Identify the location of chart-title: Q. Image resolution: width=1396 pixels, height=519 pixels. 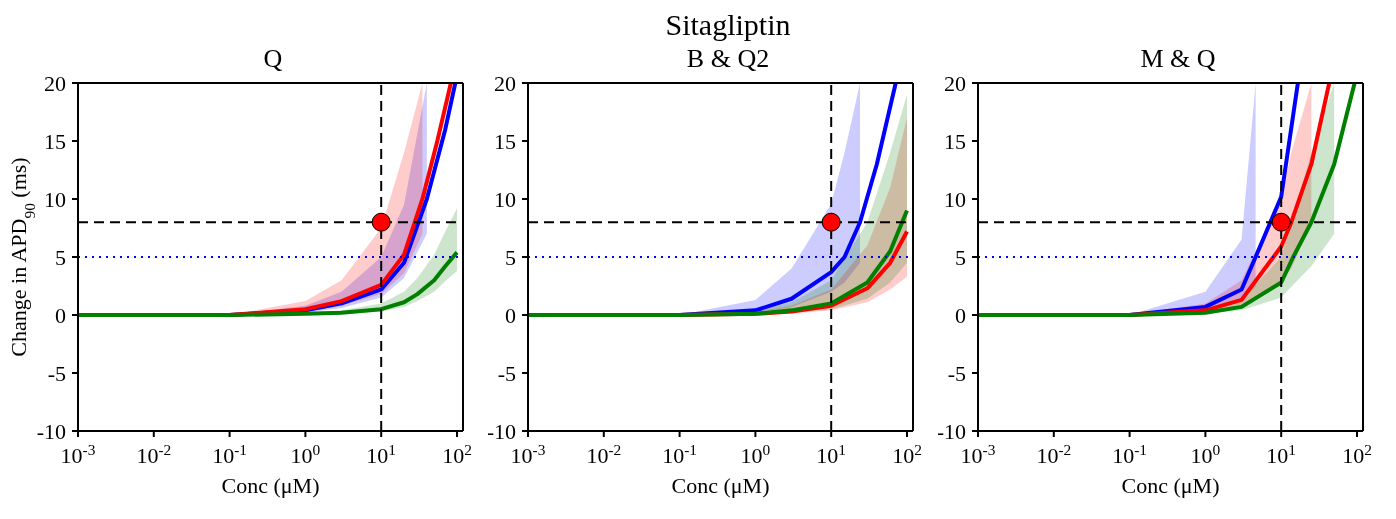
(273, 58).